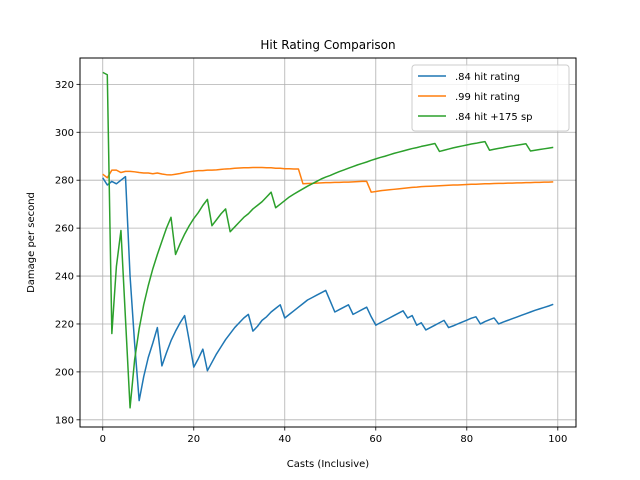 Image resolution: width=640 pixels, height=480 pixels. Describe the element at coordinates (557, 439) in the screenshot. I see `x-tick-label: 100` at that location.